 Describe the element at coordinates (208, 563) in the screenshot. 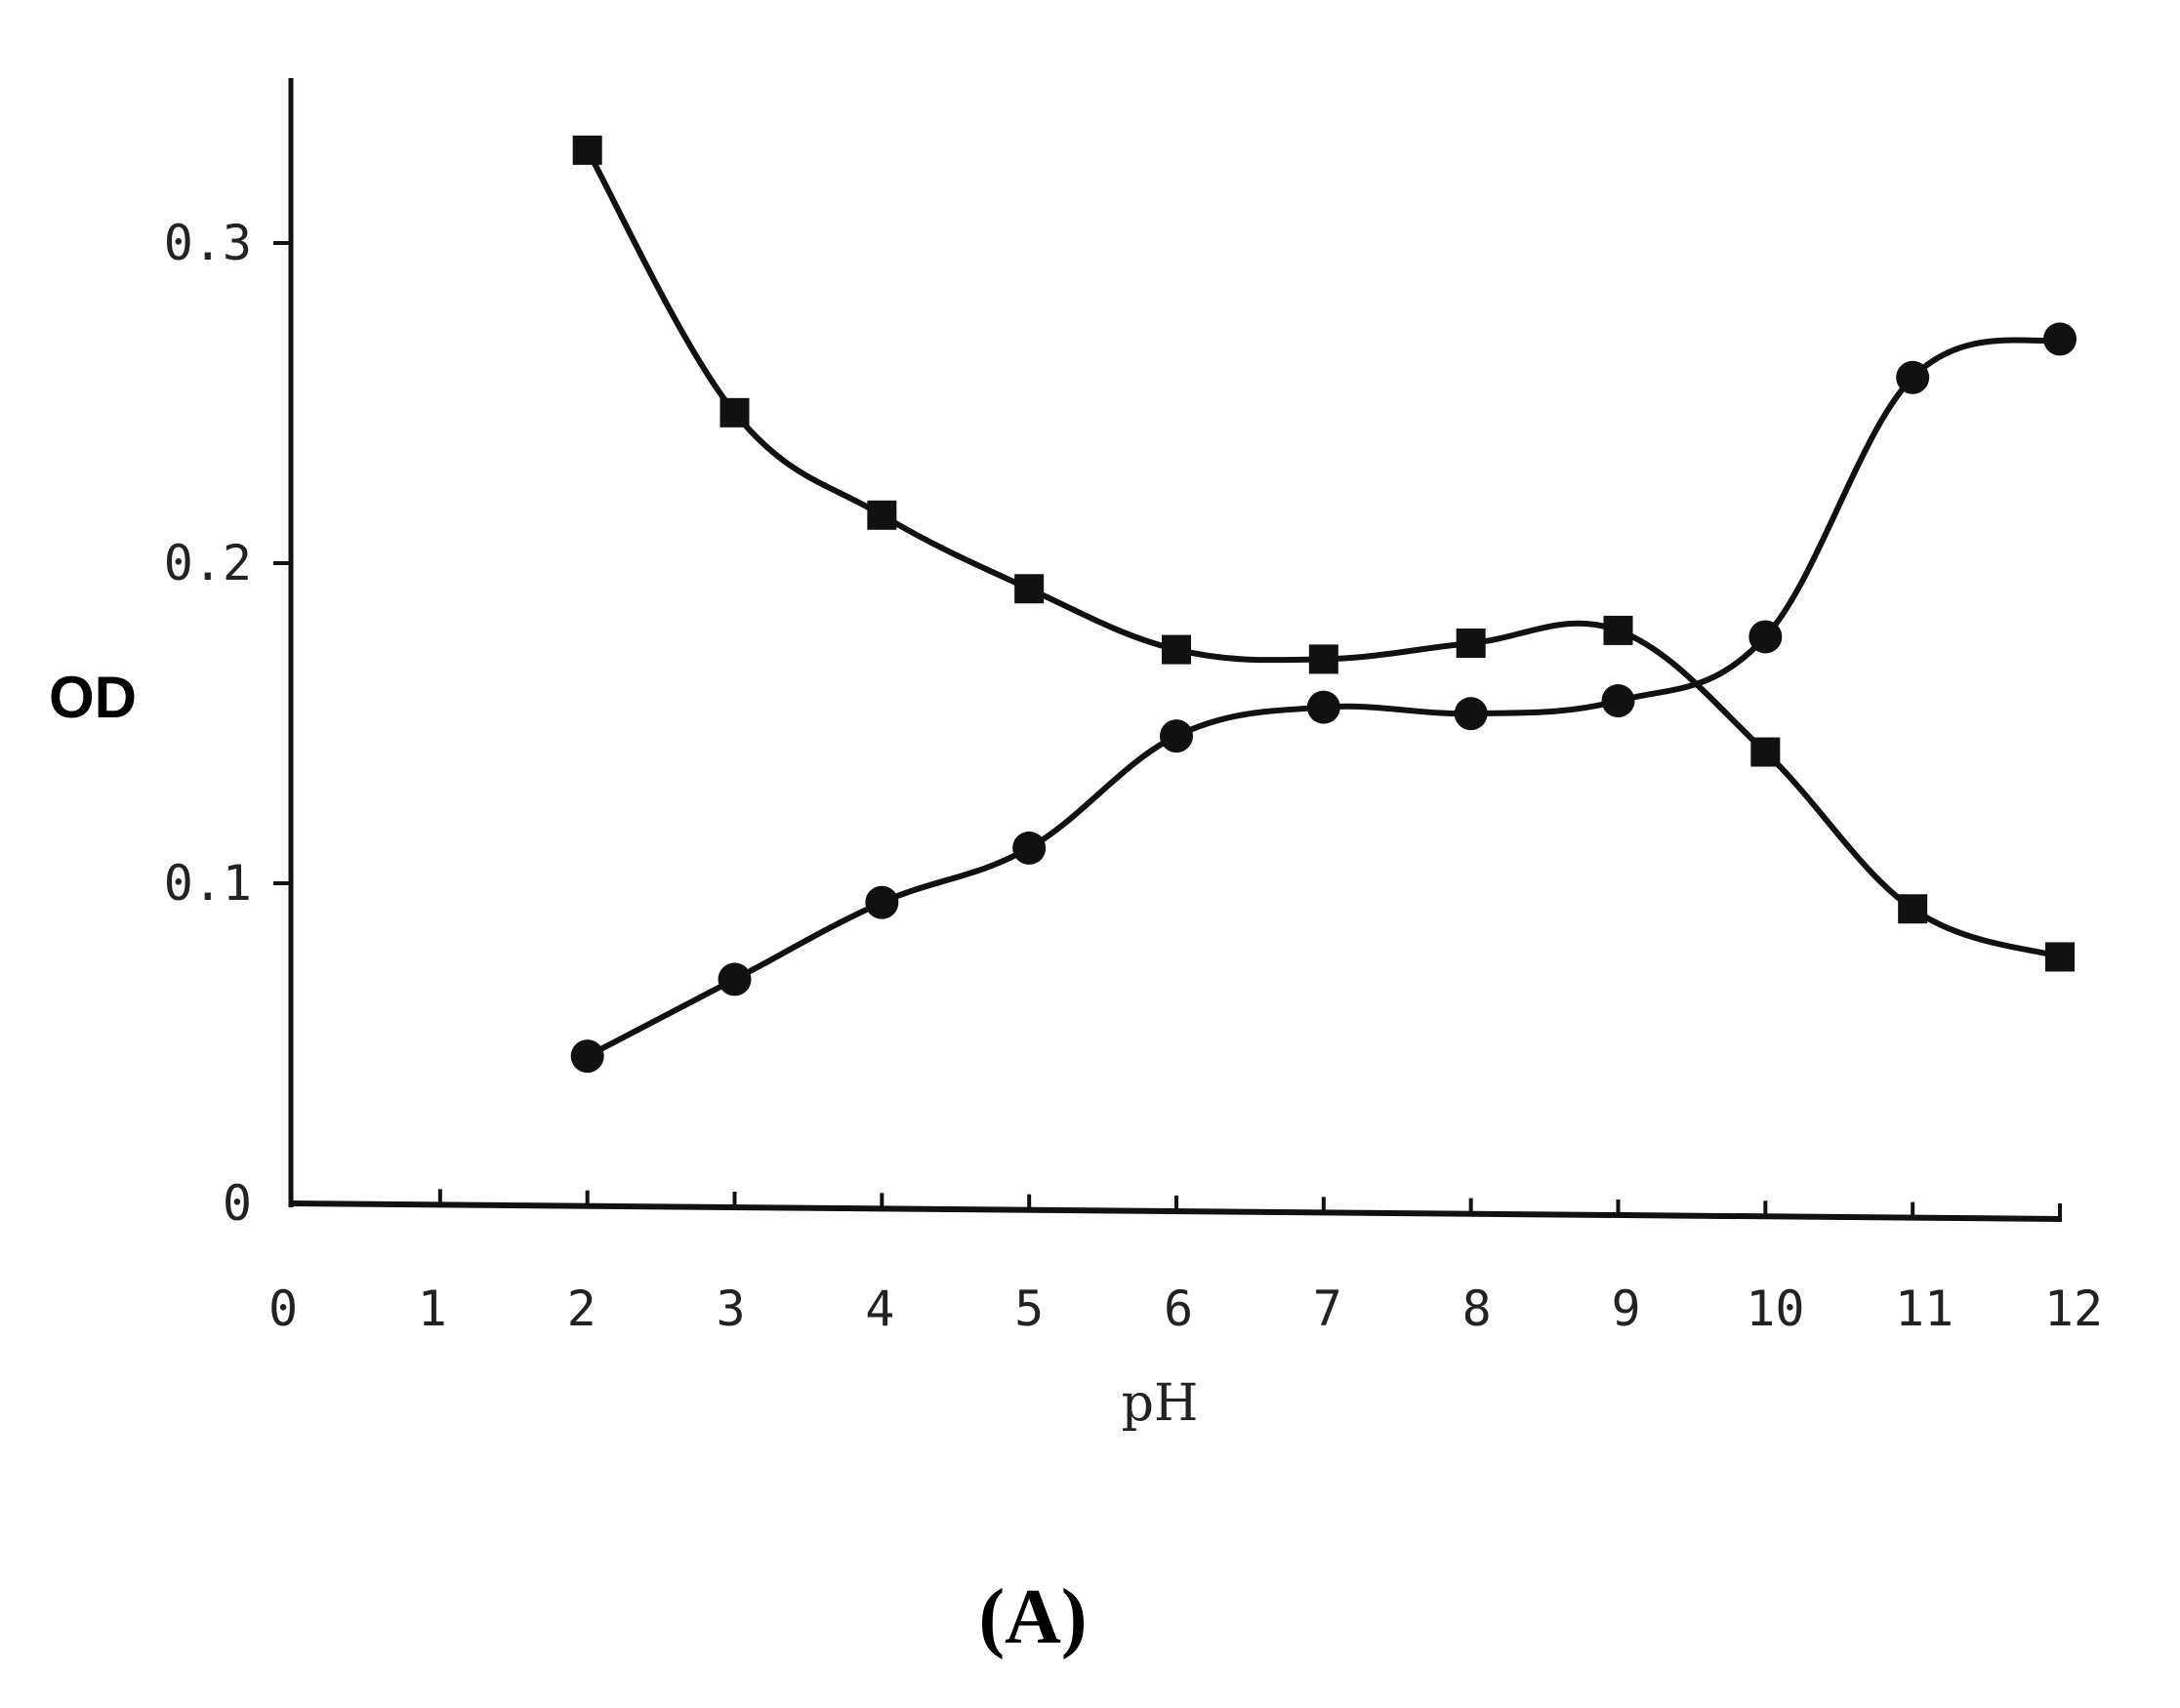

I see `y-tick-label: 0.2` at that location.